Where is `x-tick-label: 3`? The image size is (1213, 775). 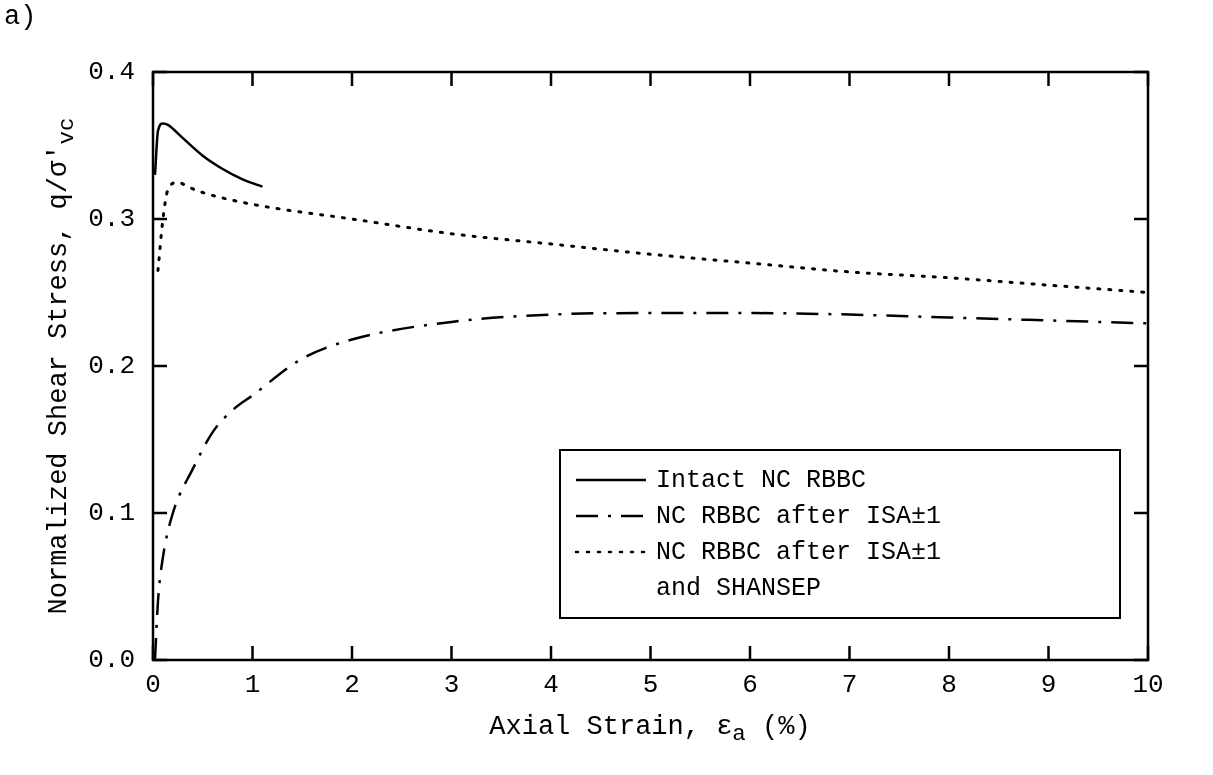 x-tick-label: 3 is located at coordinates (451, 685).